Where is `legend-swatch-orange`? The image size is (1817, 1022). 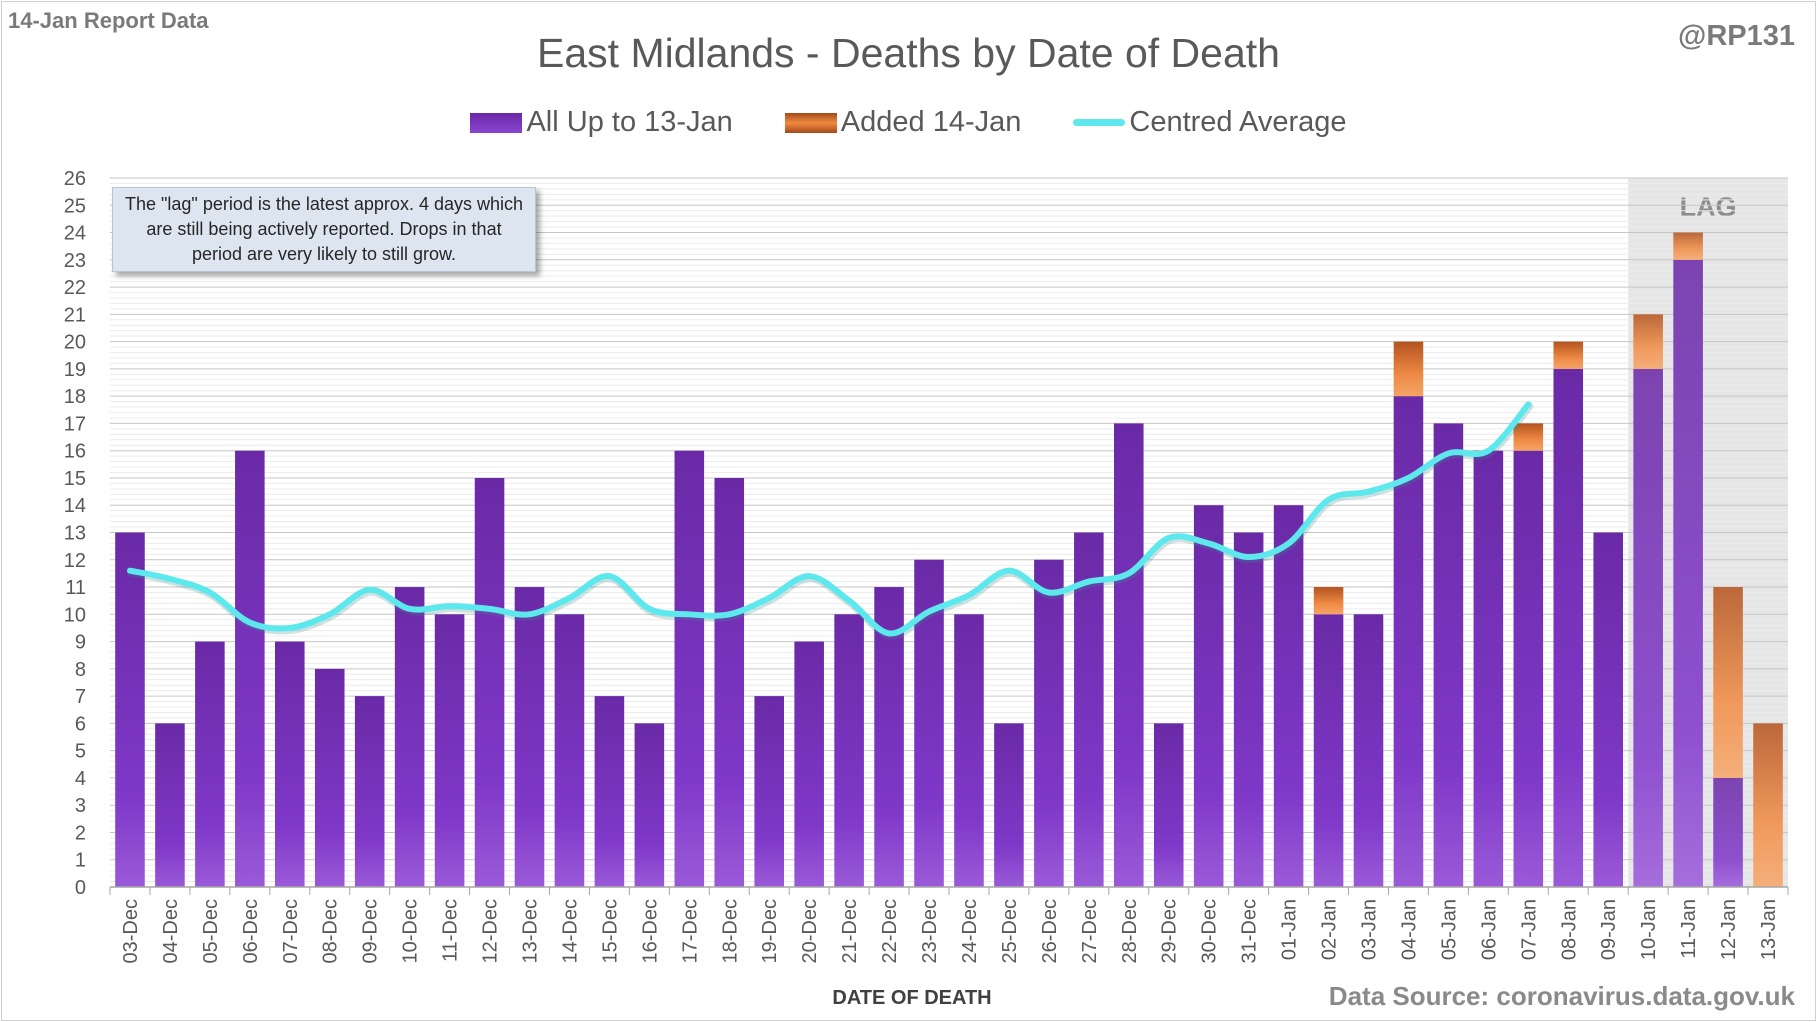 legend-swatch-orange is located at coordinates (810, 122).